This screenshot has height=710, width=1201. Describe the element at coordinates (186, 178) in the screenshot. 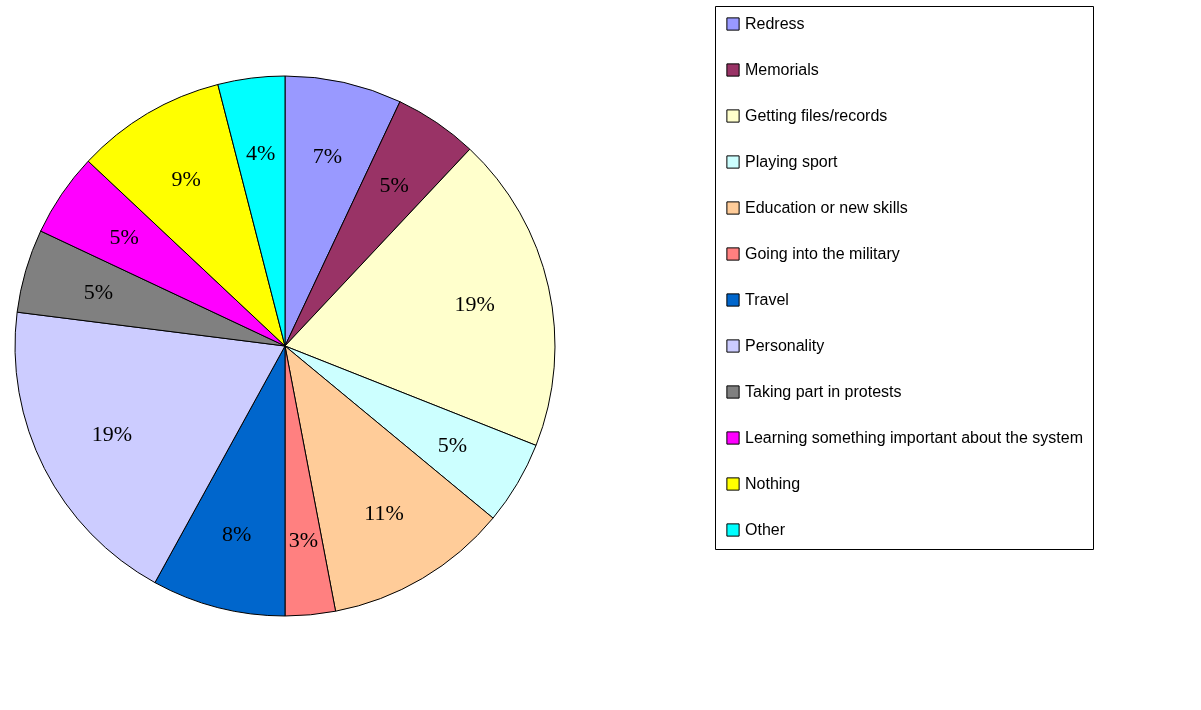

I see `data-label: 9%` at that location.